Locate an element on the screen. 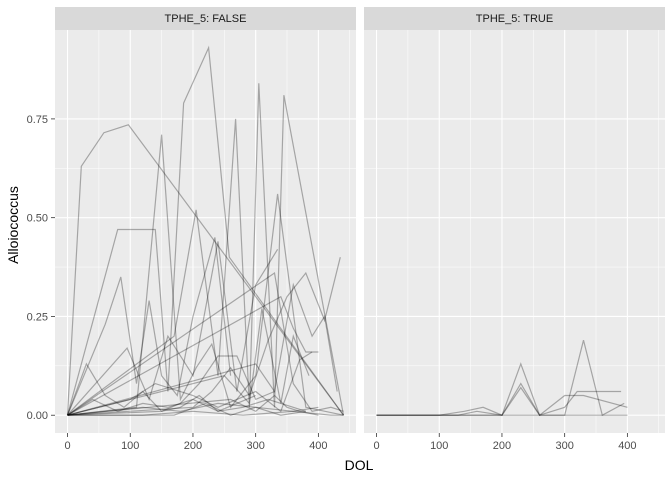 The height and width of the screenshot is (480, 672). y-tick-label: 0.00 is located at coordinates (37, 416).